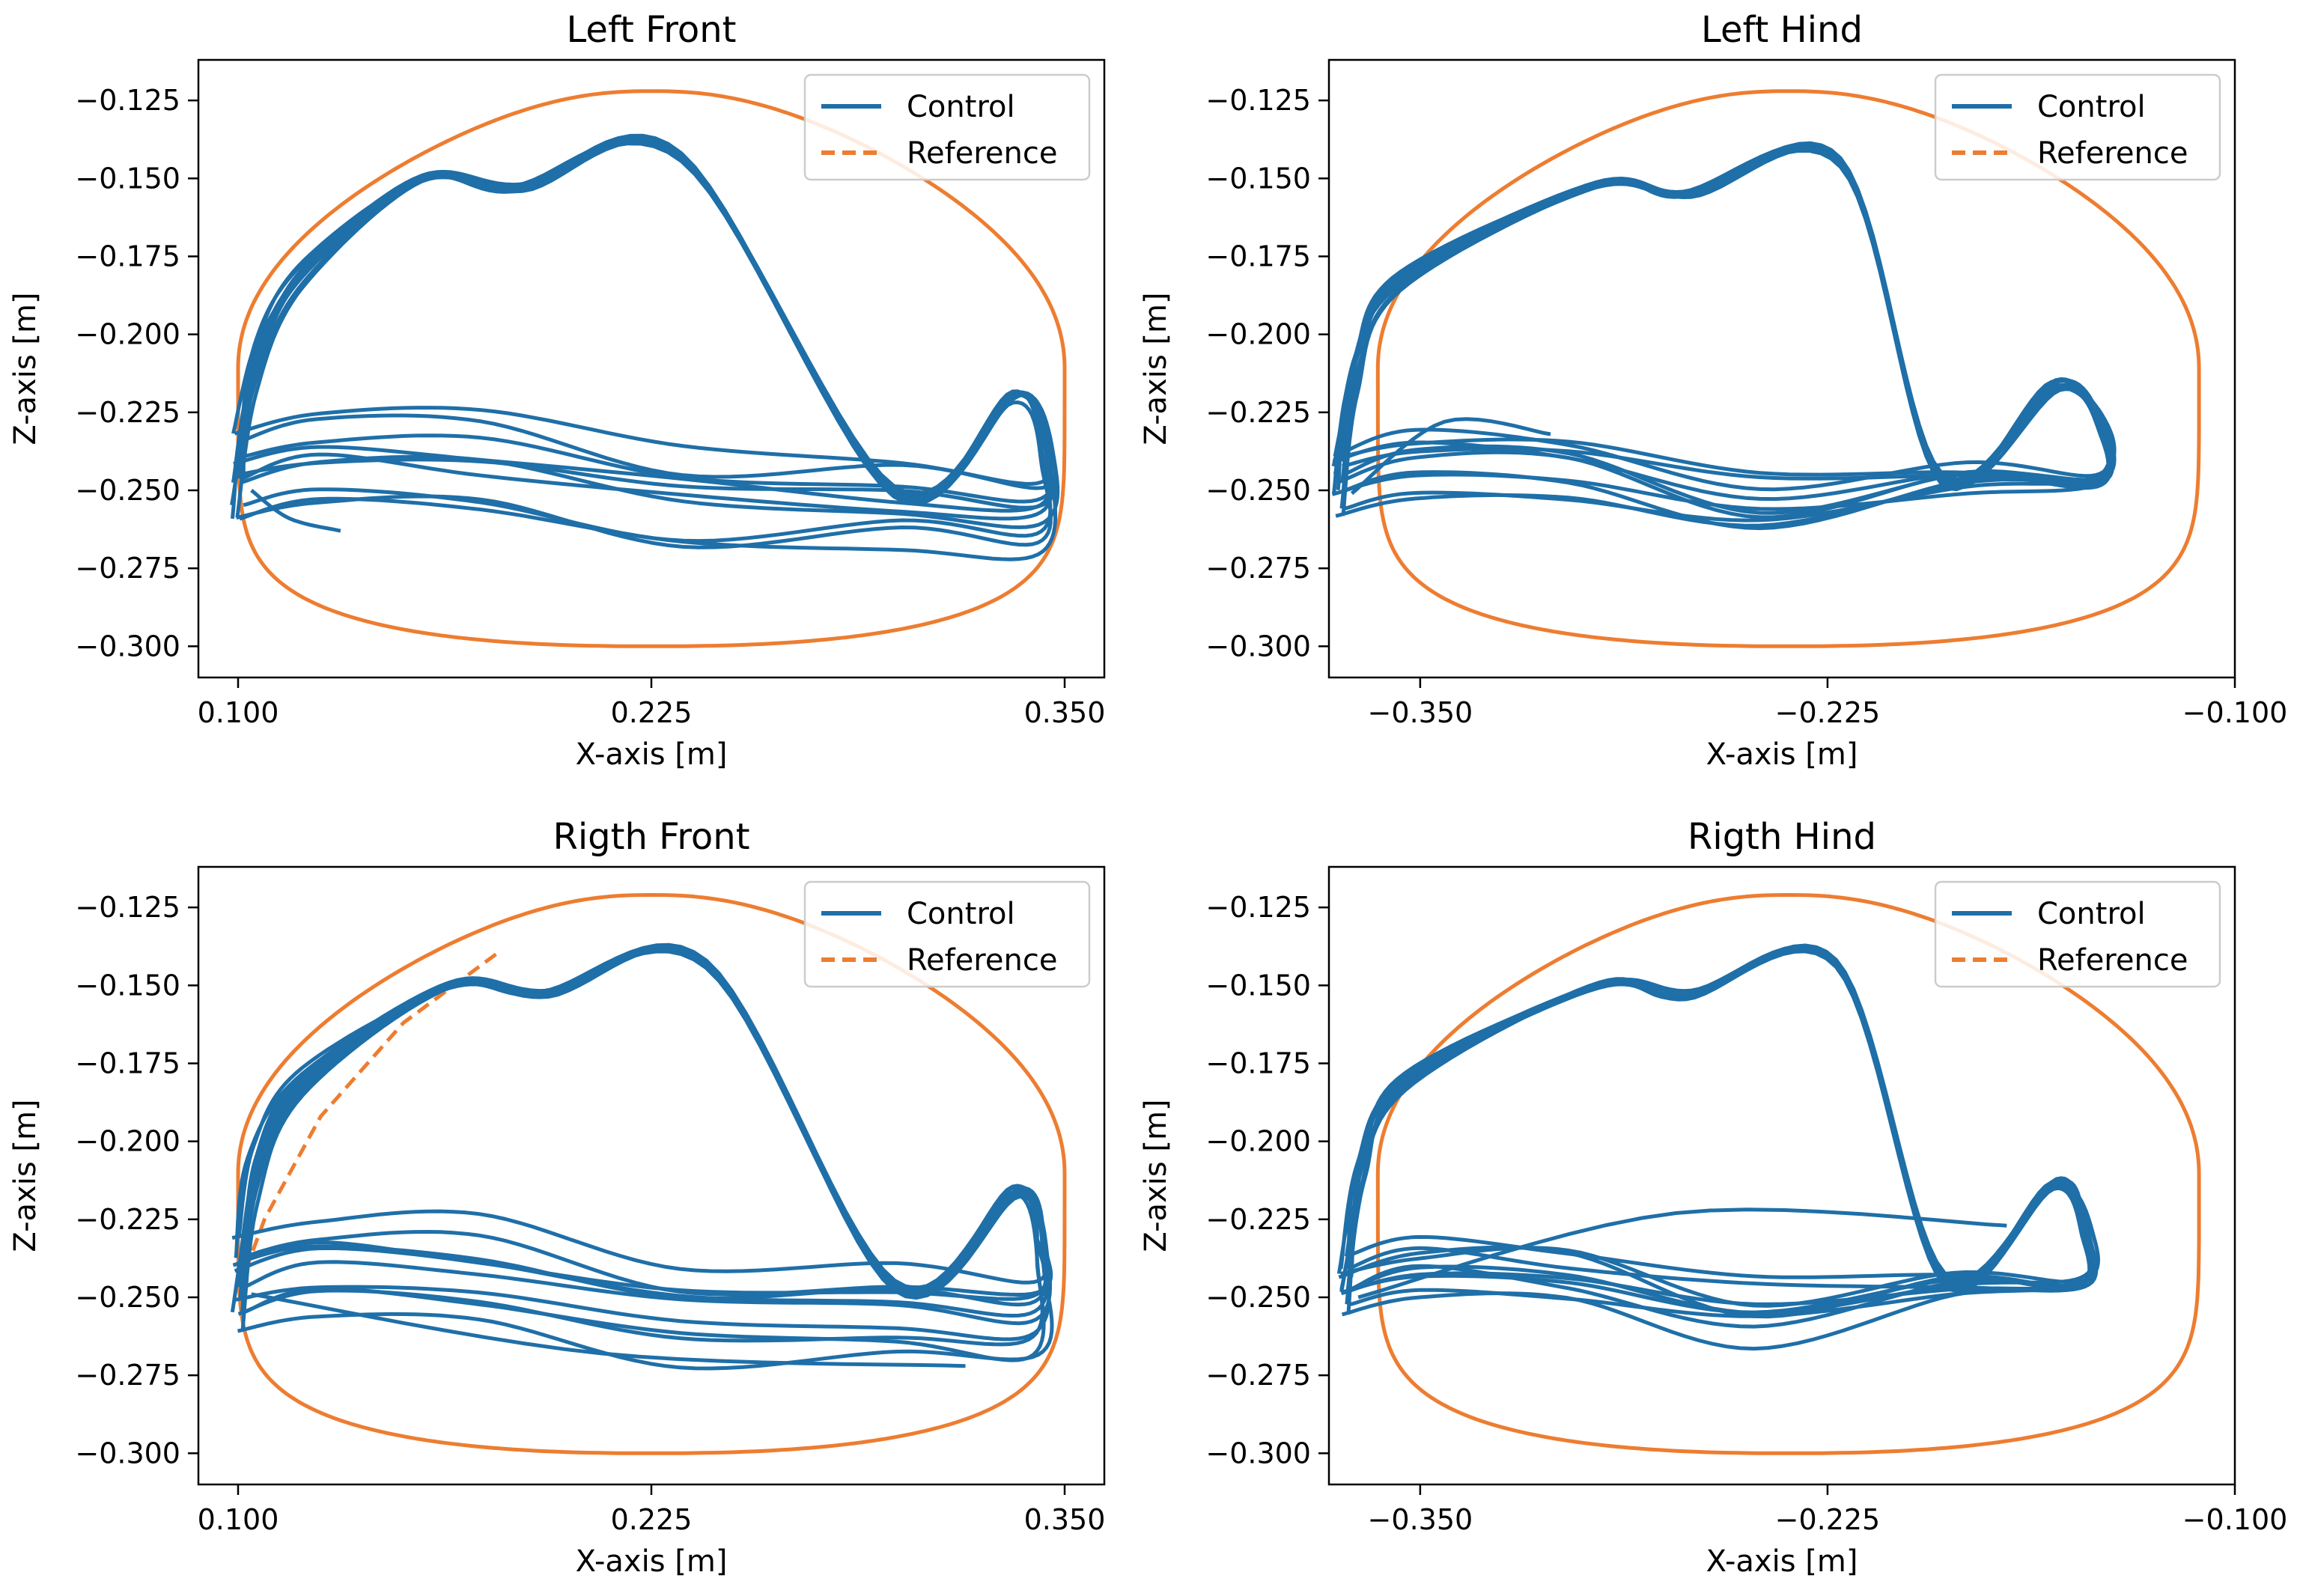 The height and width of the screenshot is (1596, 2300). What do you see at coordinates (652, 30) in the screenshot?
I see `subplot-title: Left Front` at bounding box center [652, 30].